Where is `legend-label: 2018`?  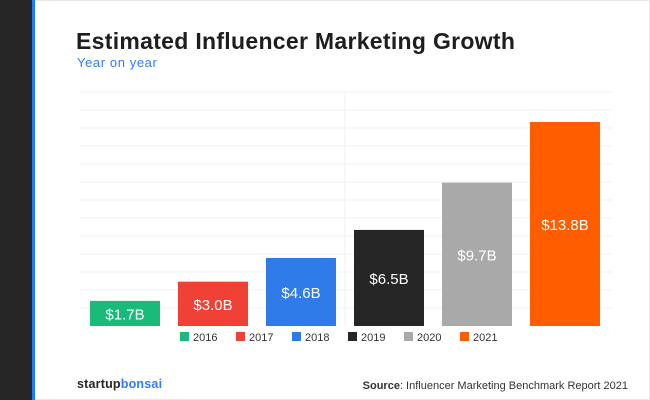 legend-label: 2018 is located at coordinates (317, 338).